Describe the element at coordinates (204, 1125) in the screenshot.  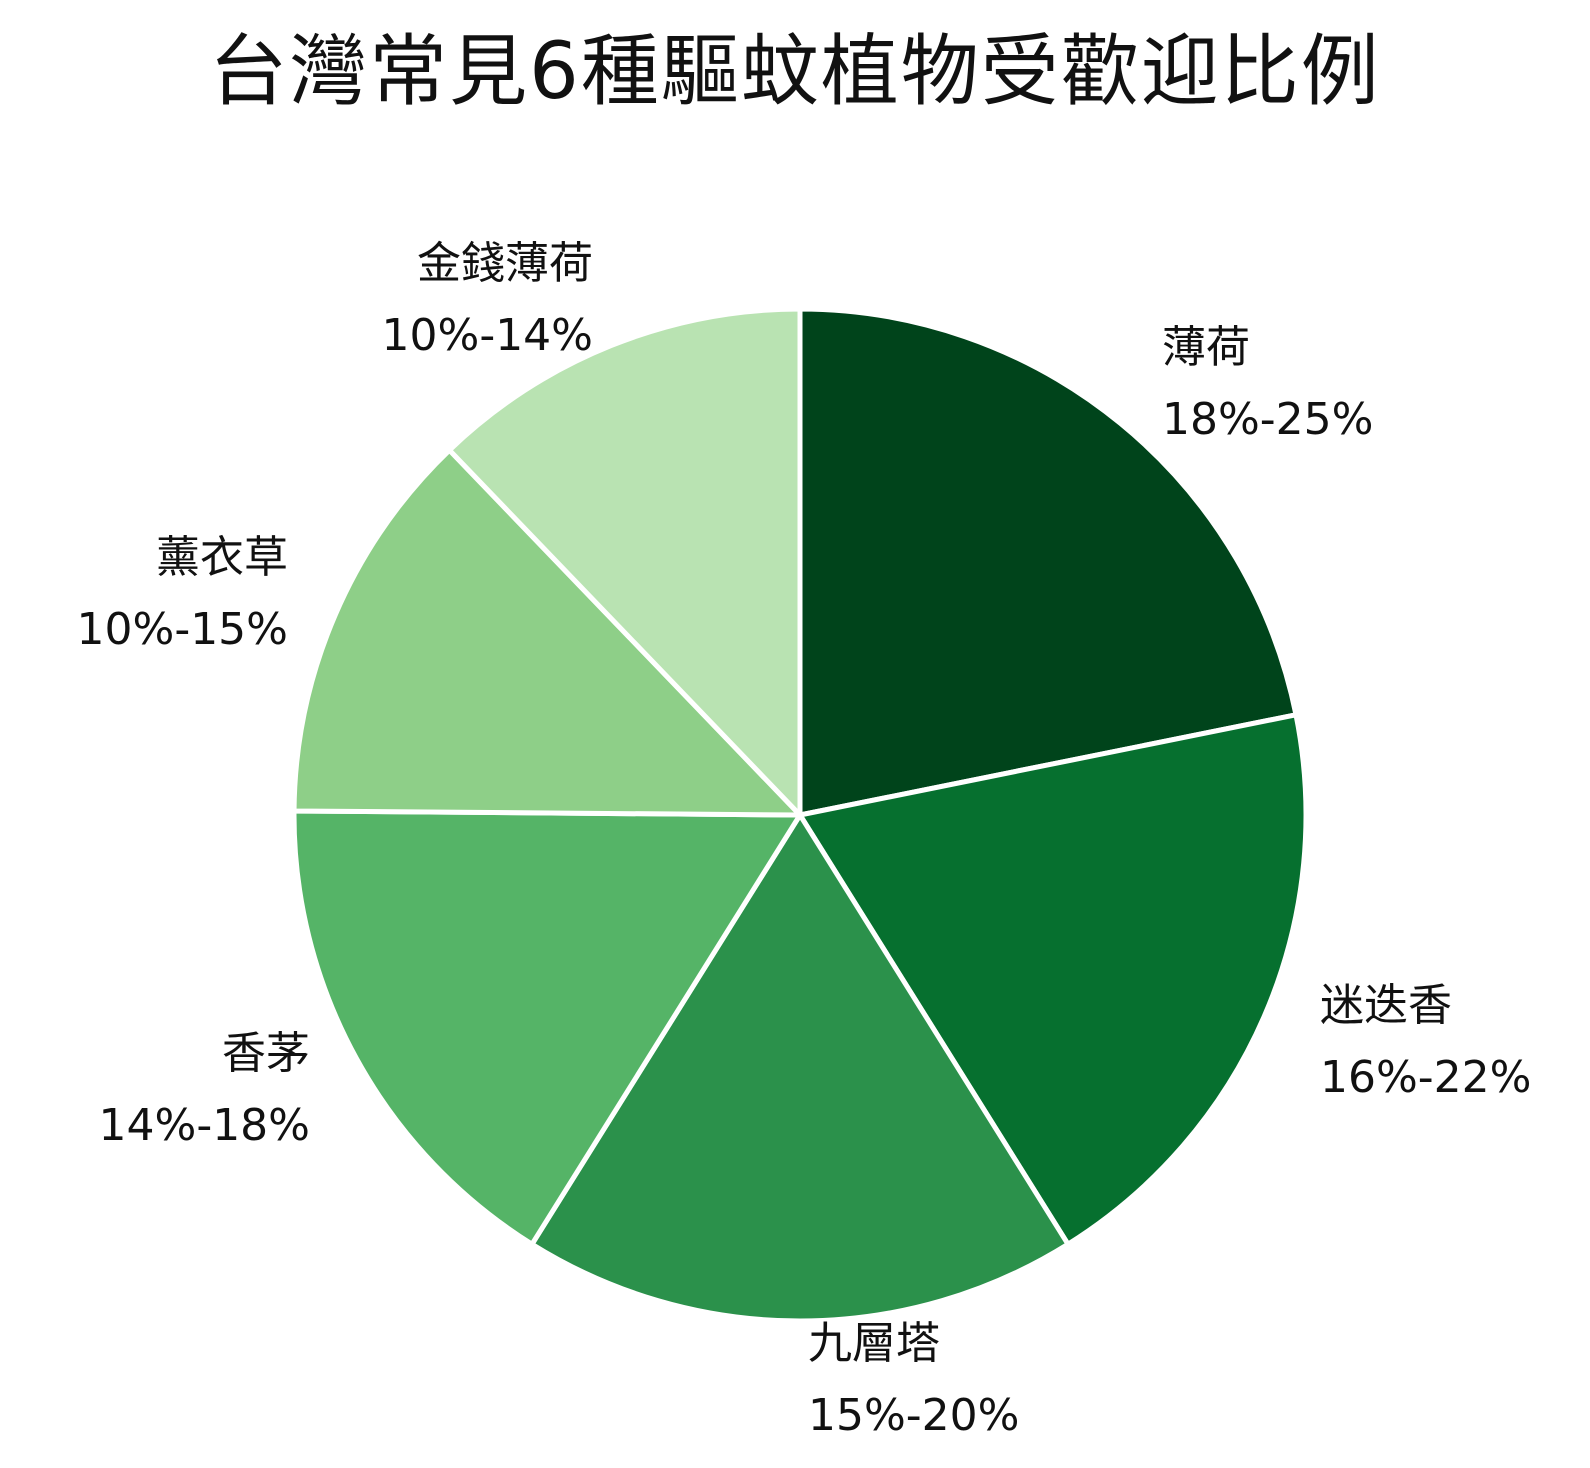
I see `slice-label-range-4: 14%-18%` at that location.